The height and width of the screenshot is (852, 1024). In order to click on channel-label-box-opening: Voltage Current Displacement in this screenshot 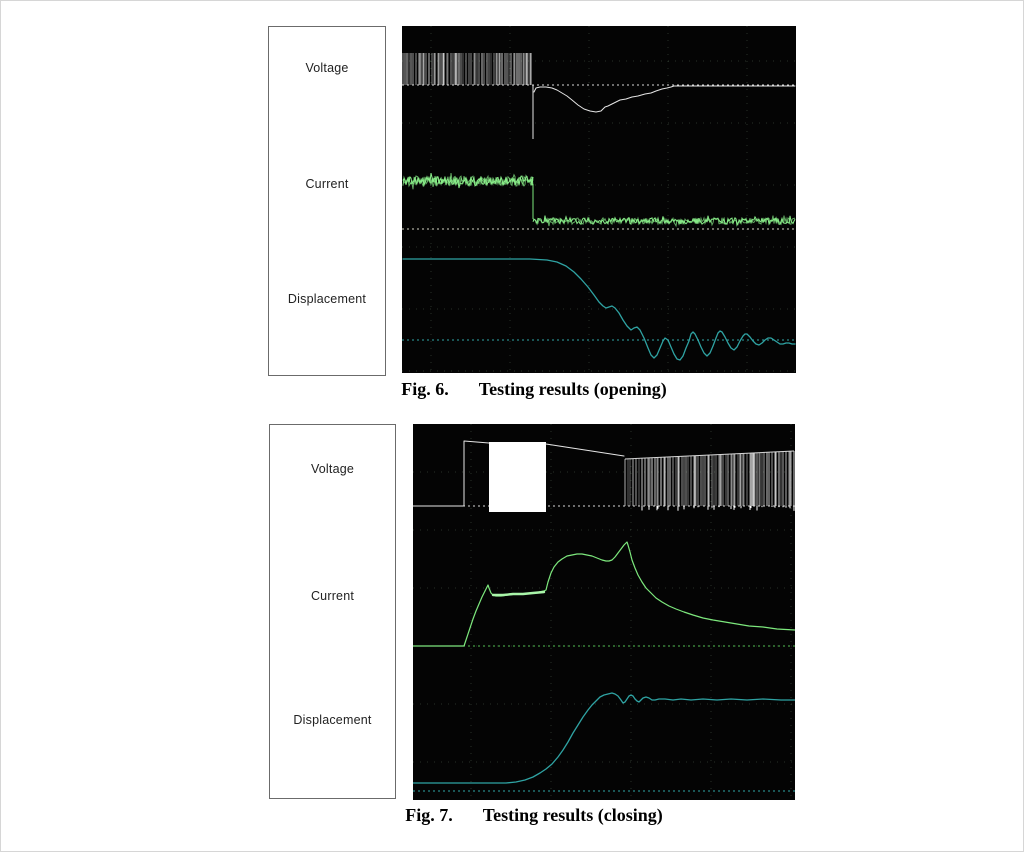, I will do `click(327, 201)`.